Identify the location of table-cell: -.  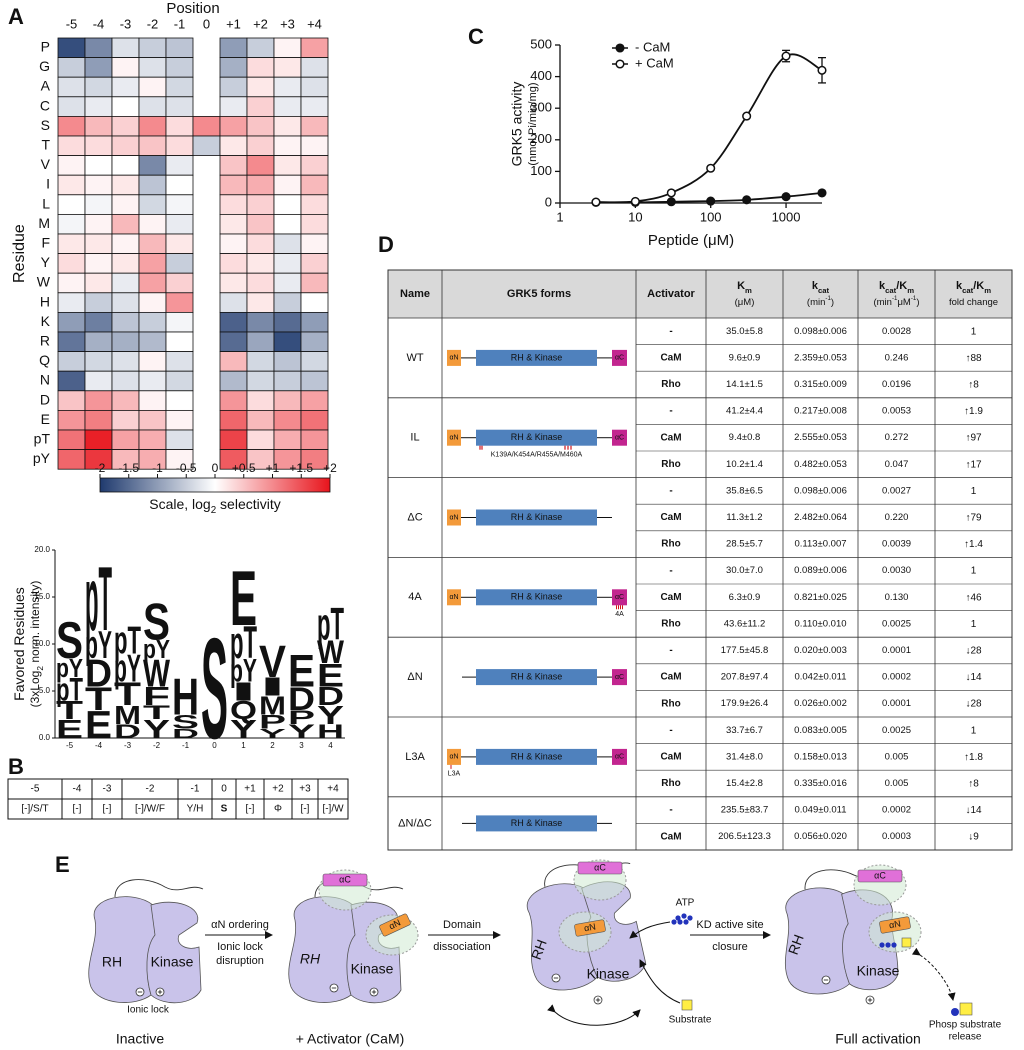
(670, 730).